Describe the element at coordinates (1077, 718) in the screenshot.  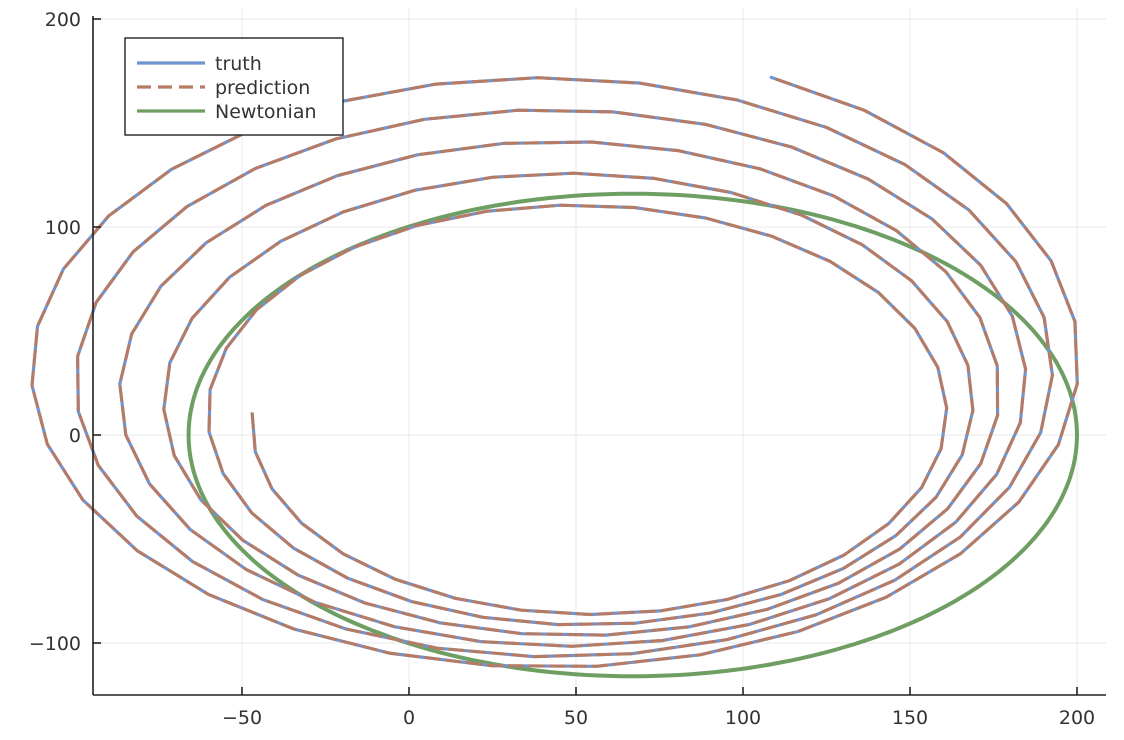
I see `x-tick-label: 200` at that location.